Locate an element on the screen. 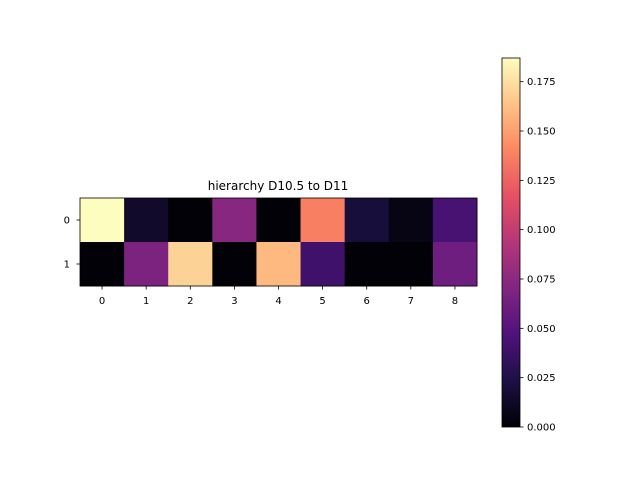 The width and height of the screenshot is (640, 480). x-tick-label: 4 is located at coordinates (278, 301).